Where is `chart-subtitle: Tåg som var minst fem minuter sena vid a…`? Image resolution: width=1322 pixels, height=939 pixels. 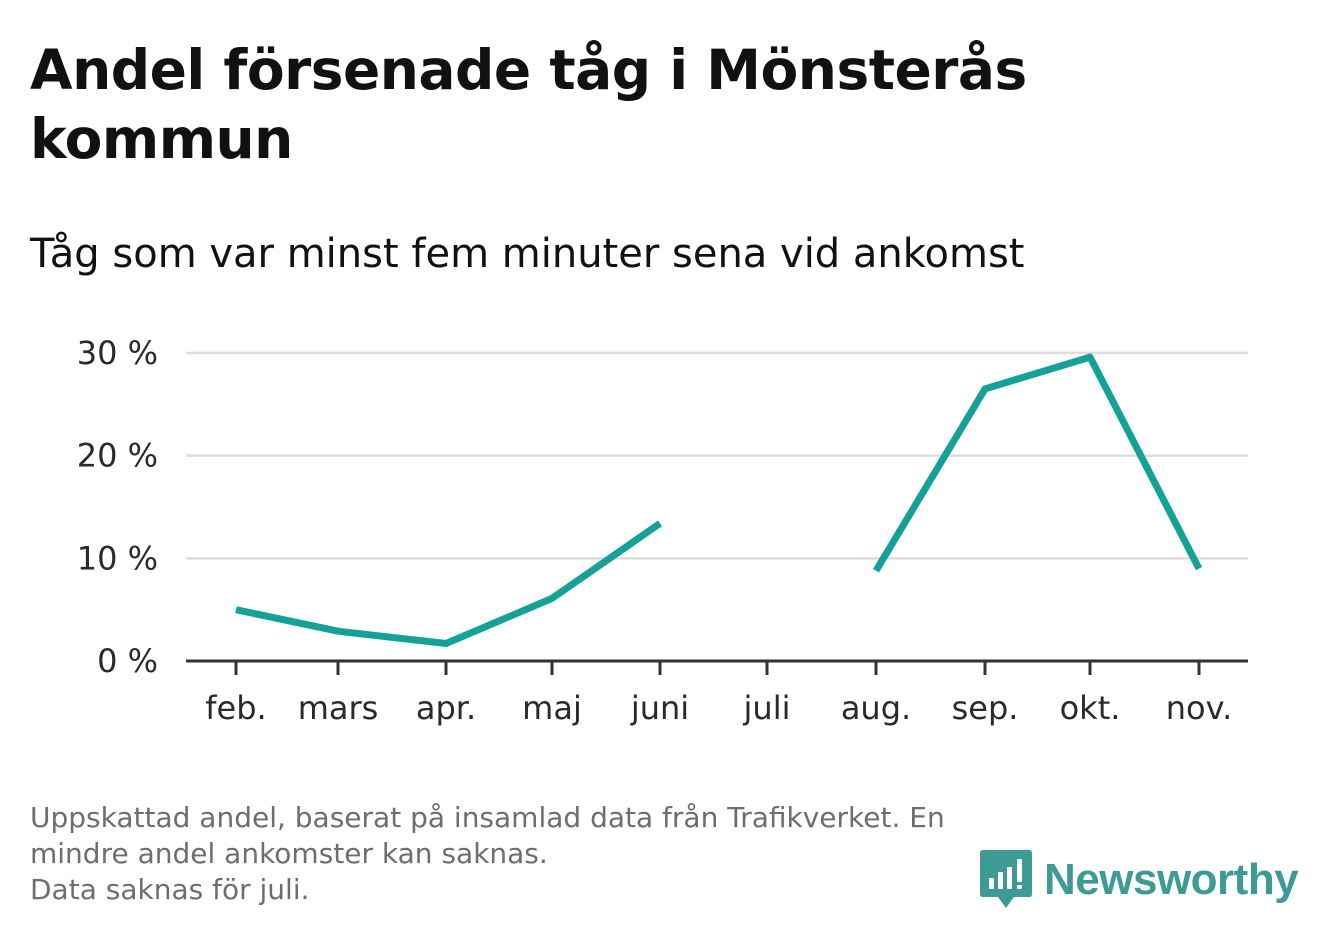
chart-subtitle: Tåg som var minst fem minuter sena vid a… is located at coordinates (527, 254).